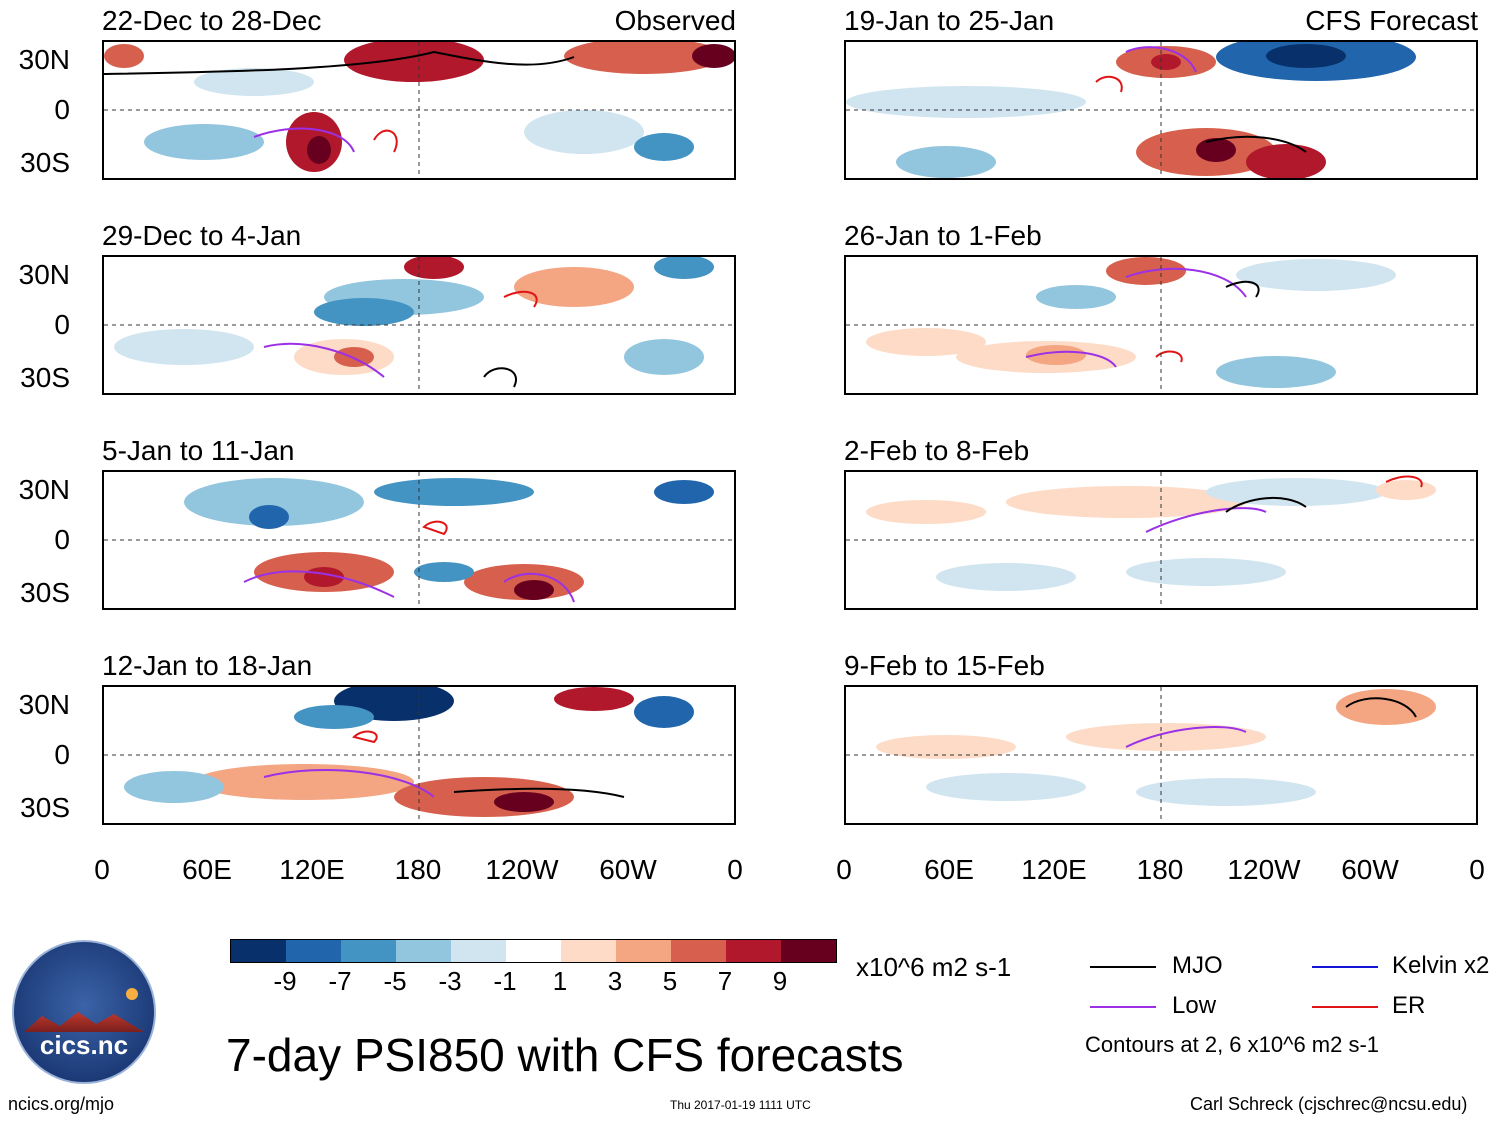 The height and width of the screenshot is (1121, 1510). I want to click on panel-title-4: 12-Jan to 18-Jan, so click(207, 665).